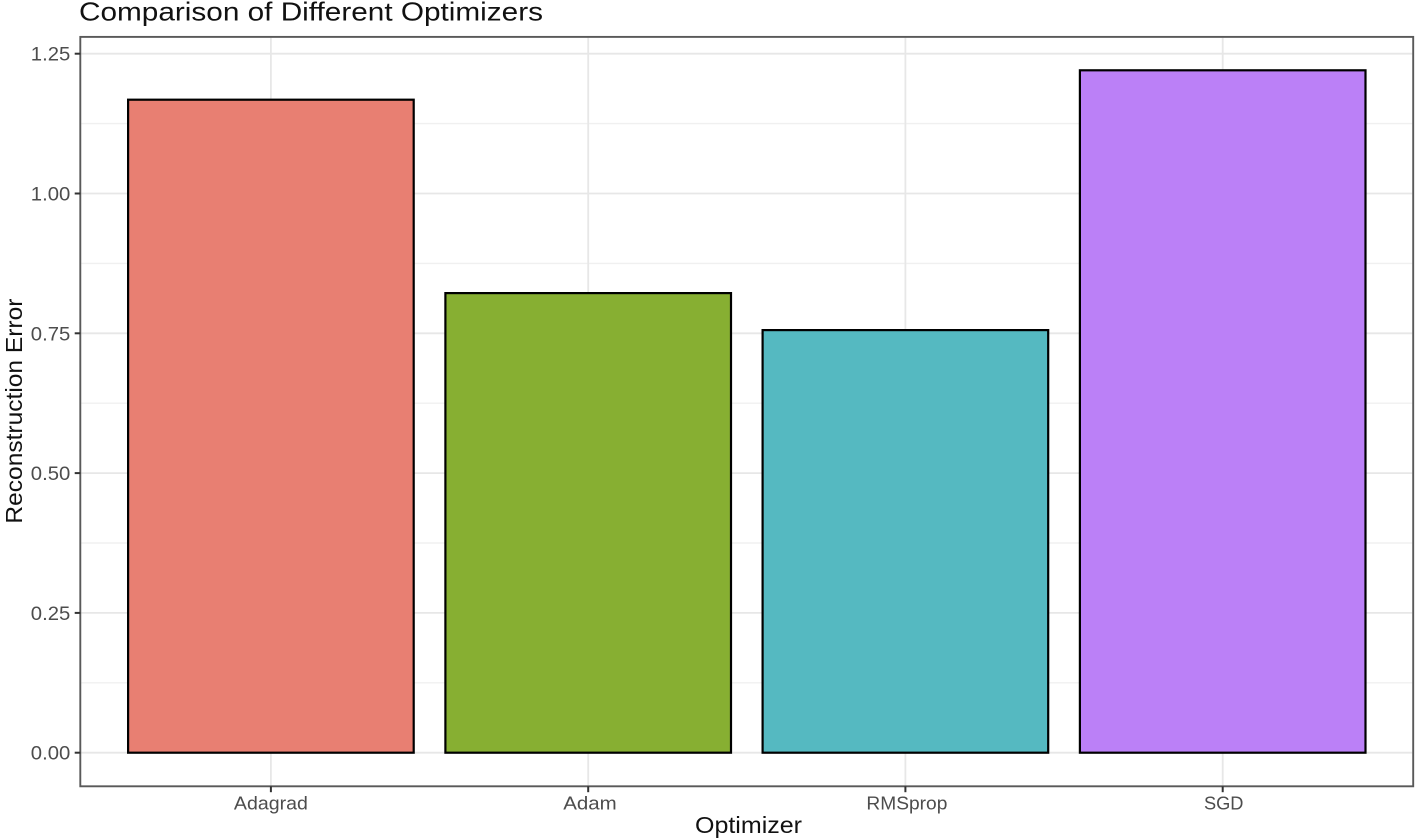 The width and height of the screenshot is (1422, 840). I want to click on svg-text: Adagrad, so click(271, 802).